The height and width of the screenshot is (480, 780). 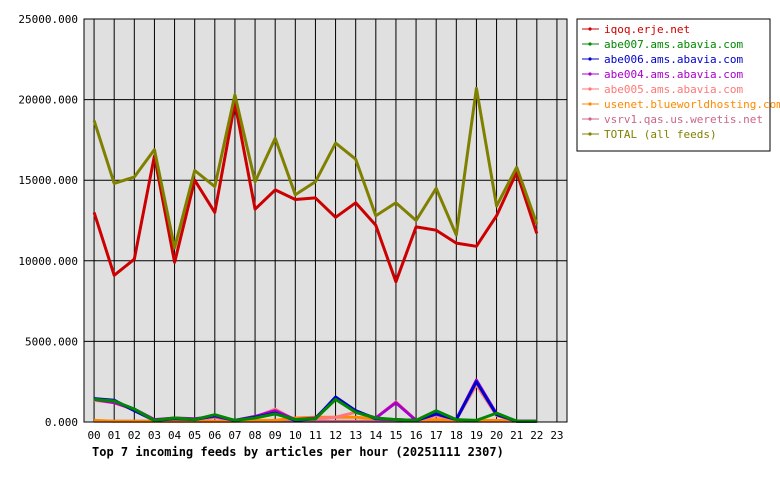 What do you see at coordinates (436, 435) in the screenshot?
I see `x-tick-label: 17` at bounding box center [436, 435].